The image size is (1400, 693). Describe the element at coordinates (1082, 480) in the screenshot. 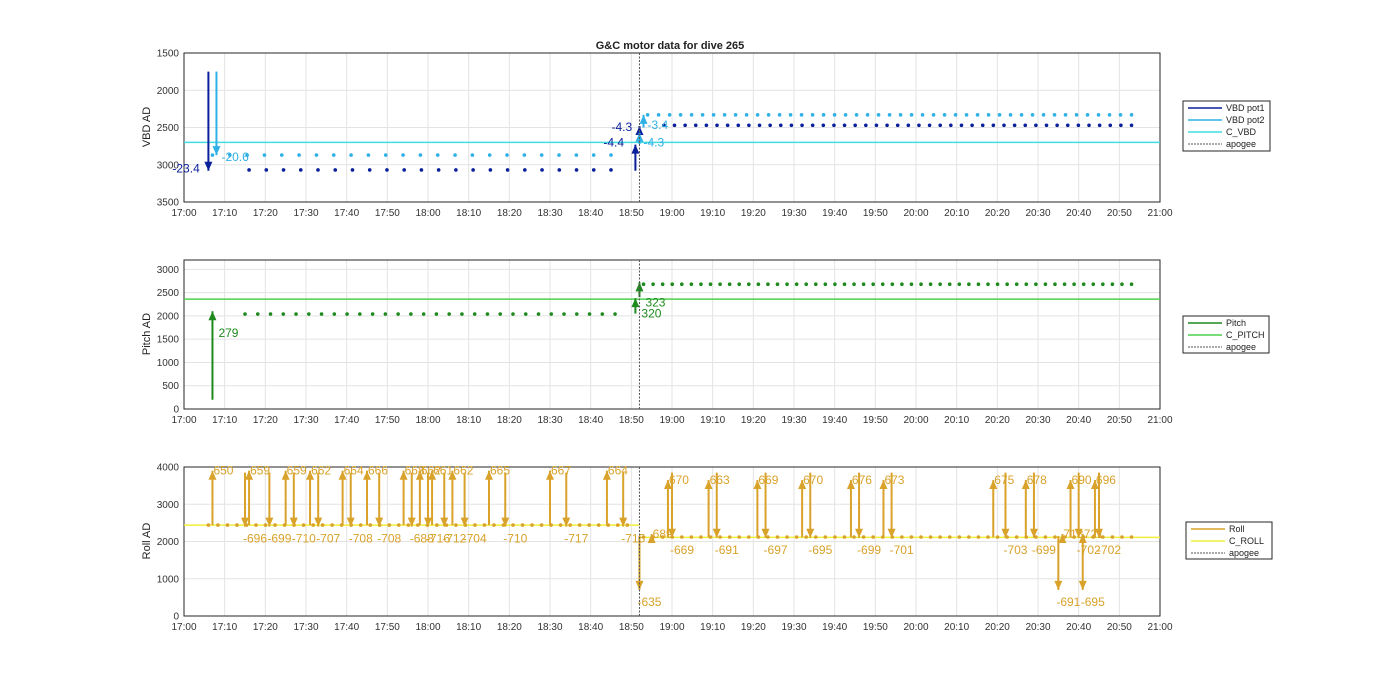

I see `roll-up-label: 690` at that location.